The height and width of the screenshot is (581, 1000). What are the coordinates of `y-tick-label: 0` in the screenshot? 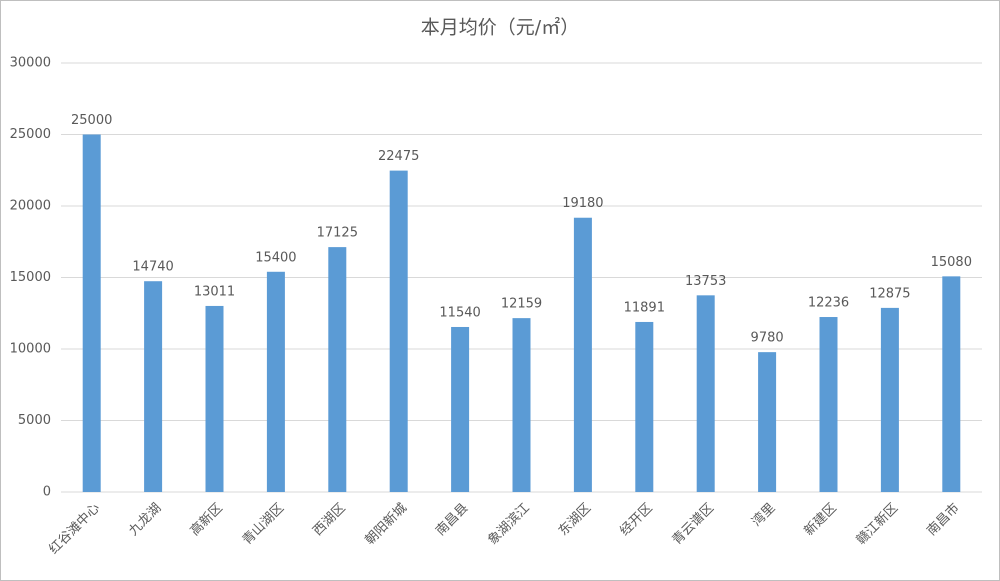 It's located at (47, 492).